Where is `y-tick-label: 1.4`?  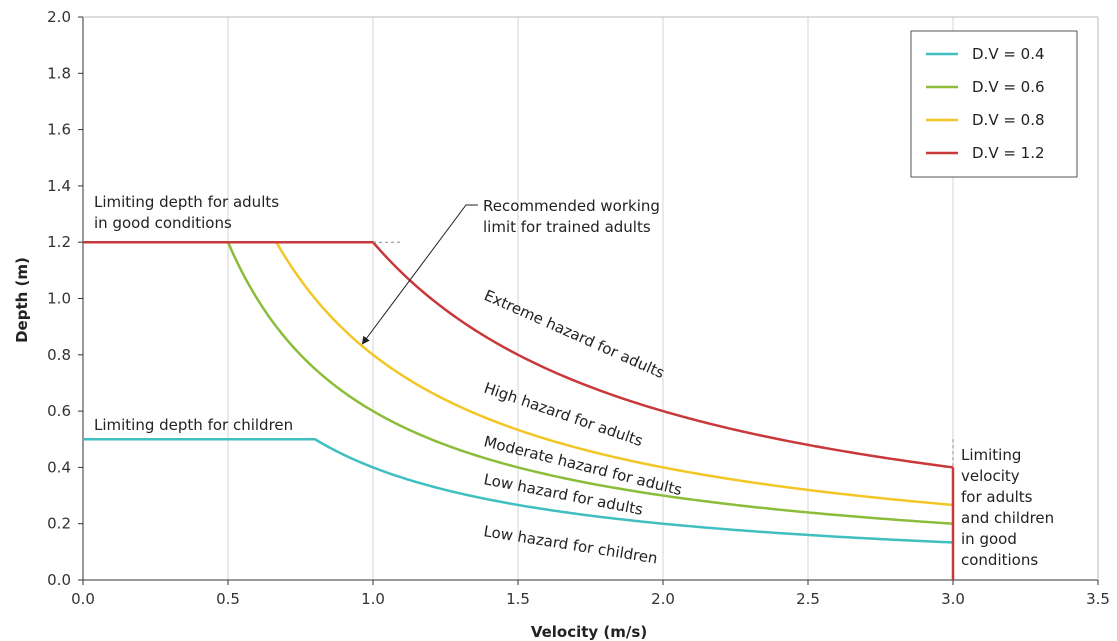
y-tick-label: 1.4 is located at coordinates (59, 186).